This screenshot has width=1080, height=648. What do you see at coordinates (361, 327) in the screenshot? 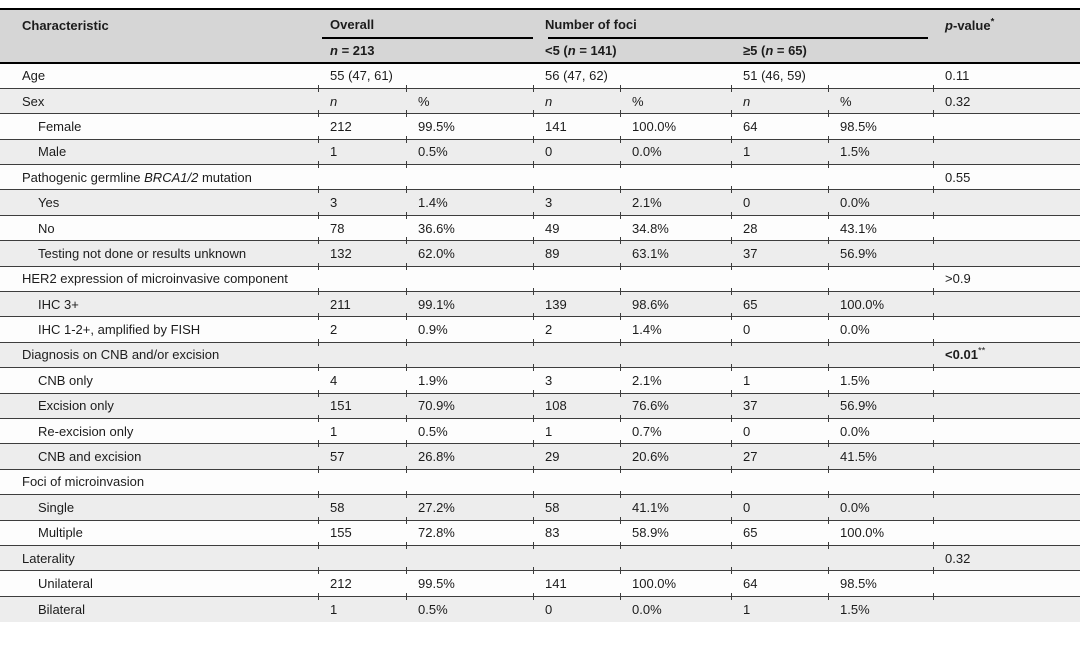
I see `cell-overall-n: 2` at bounding box center [361, 327].